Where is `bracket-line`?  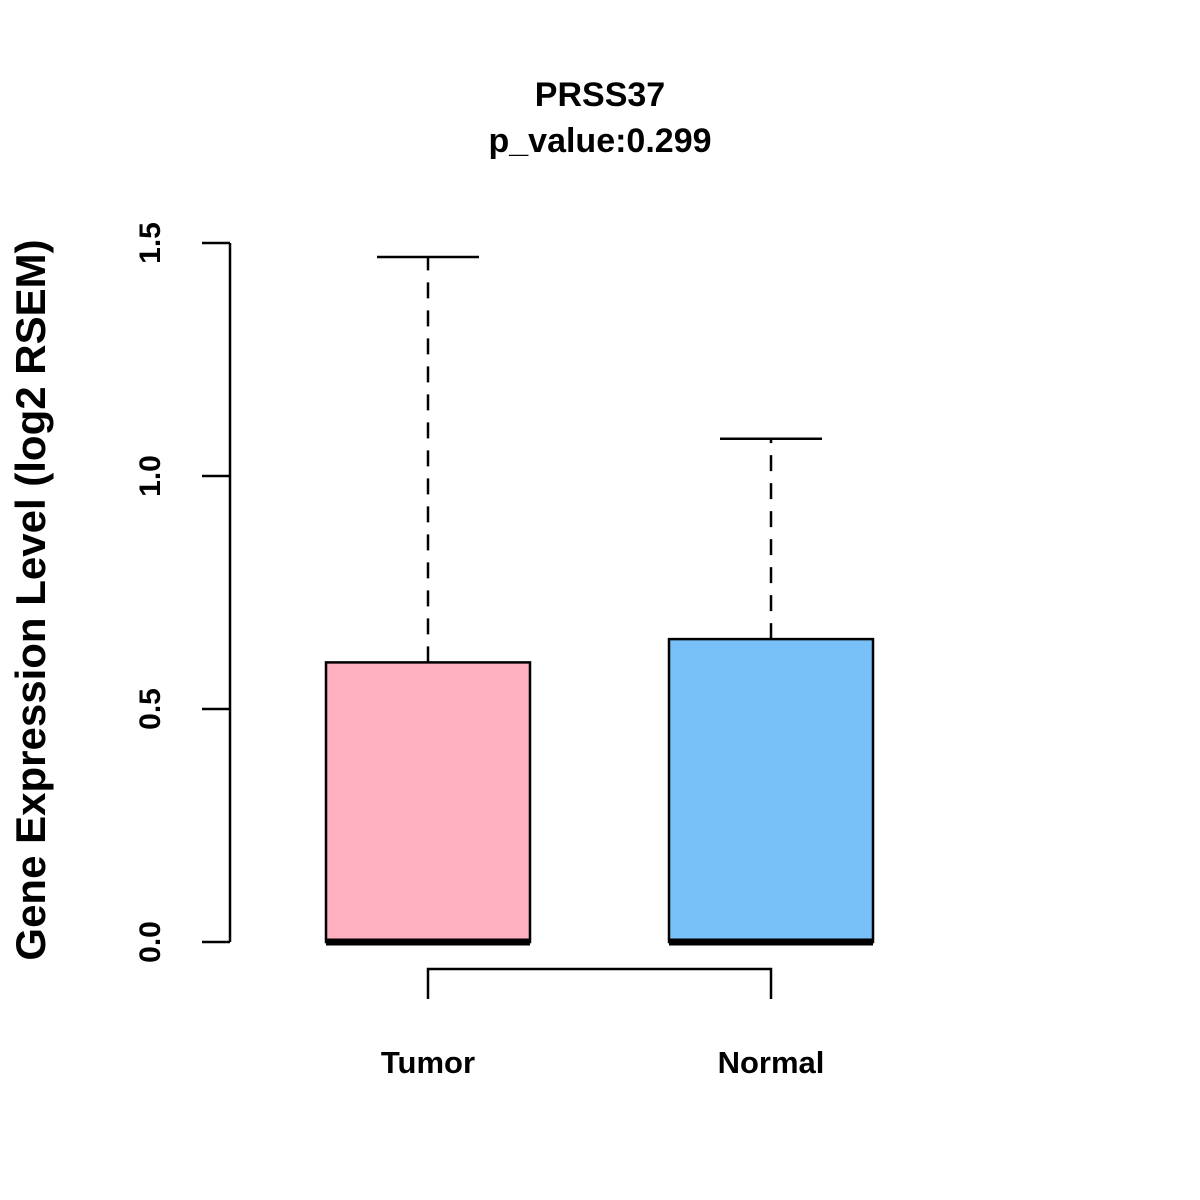
bracket-line is located at coordinates (599, 983).